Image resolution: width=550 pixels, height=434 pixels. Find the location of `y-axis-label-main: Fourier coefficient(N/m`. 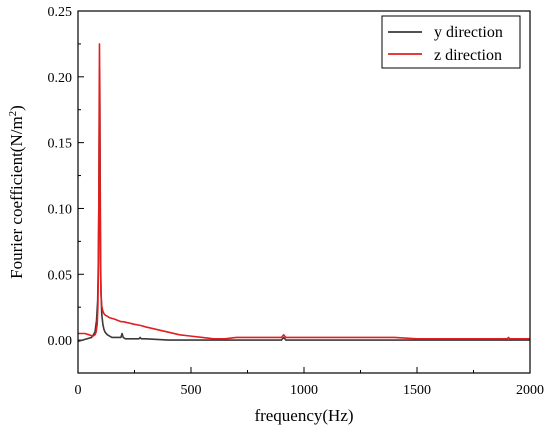

y-axis-label-main: Fourier coefficient(N/m is located at coordinates (16, 197).